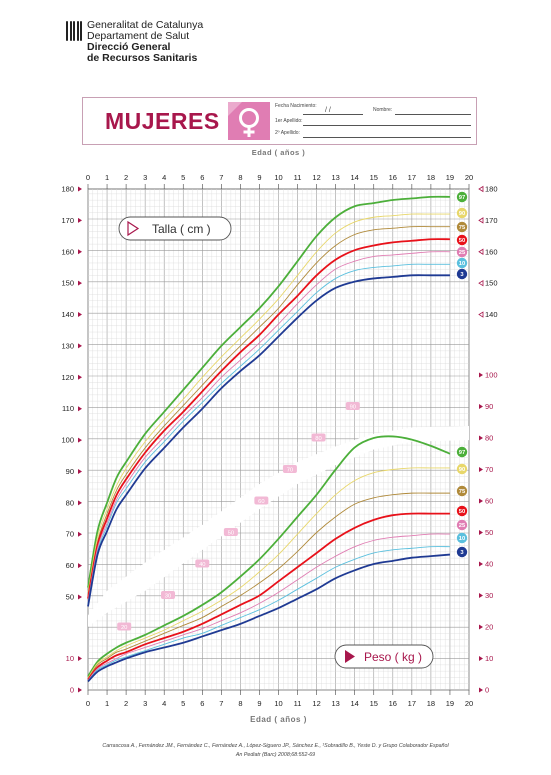 The width and height of the screenshot is (551, 775). I want to click on talla-badge-p50, so click(462, 240).